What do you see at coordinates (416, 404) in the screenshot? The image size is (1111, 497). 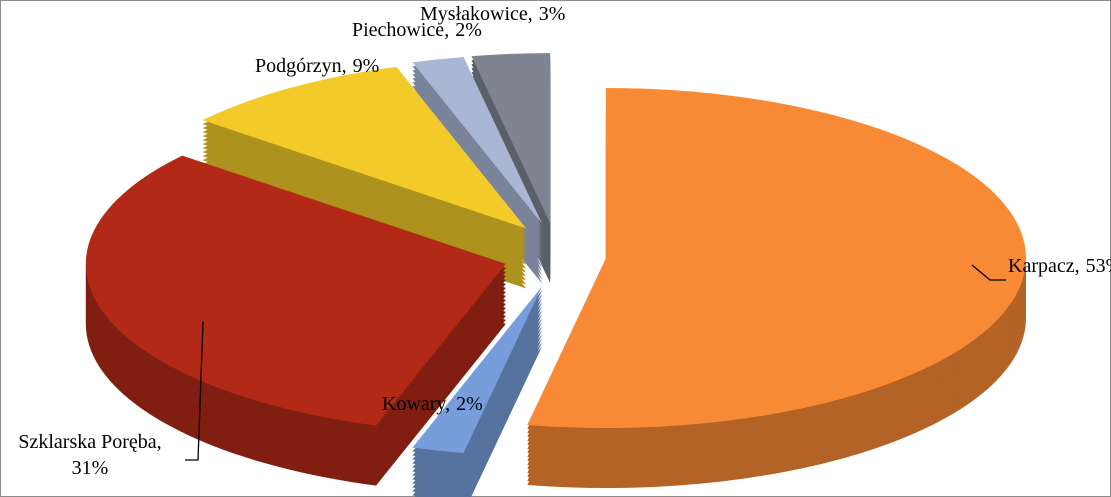 I see `data-label-name: Kowary,` at bounding box center [416, 404].